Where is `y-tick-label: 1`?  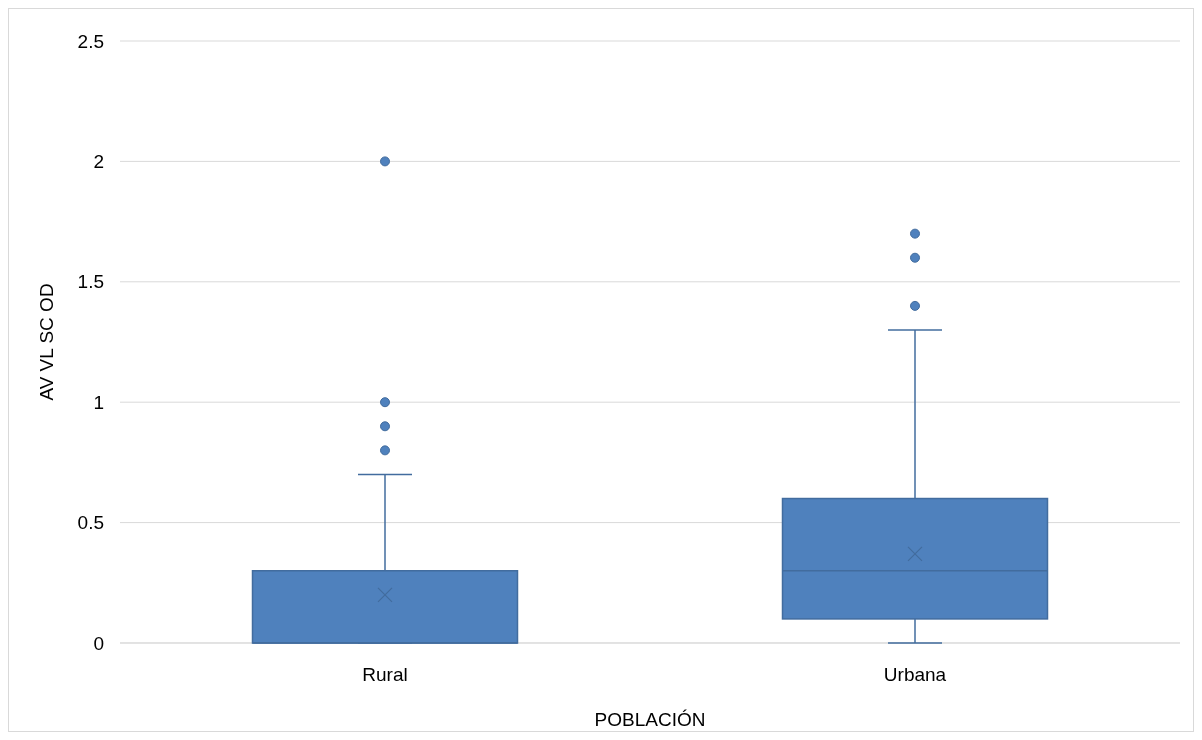 y-tick-label: 1 is located at coordinates (98, 402).